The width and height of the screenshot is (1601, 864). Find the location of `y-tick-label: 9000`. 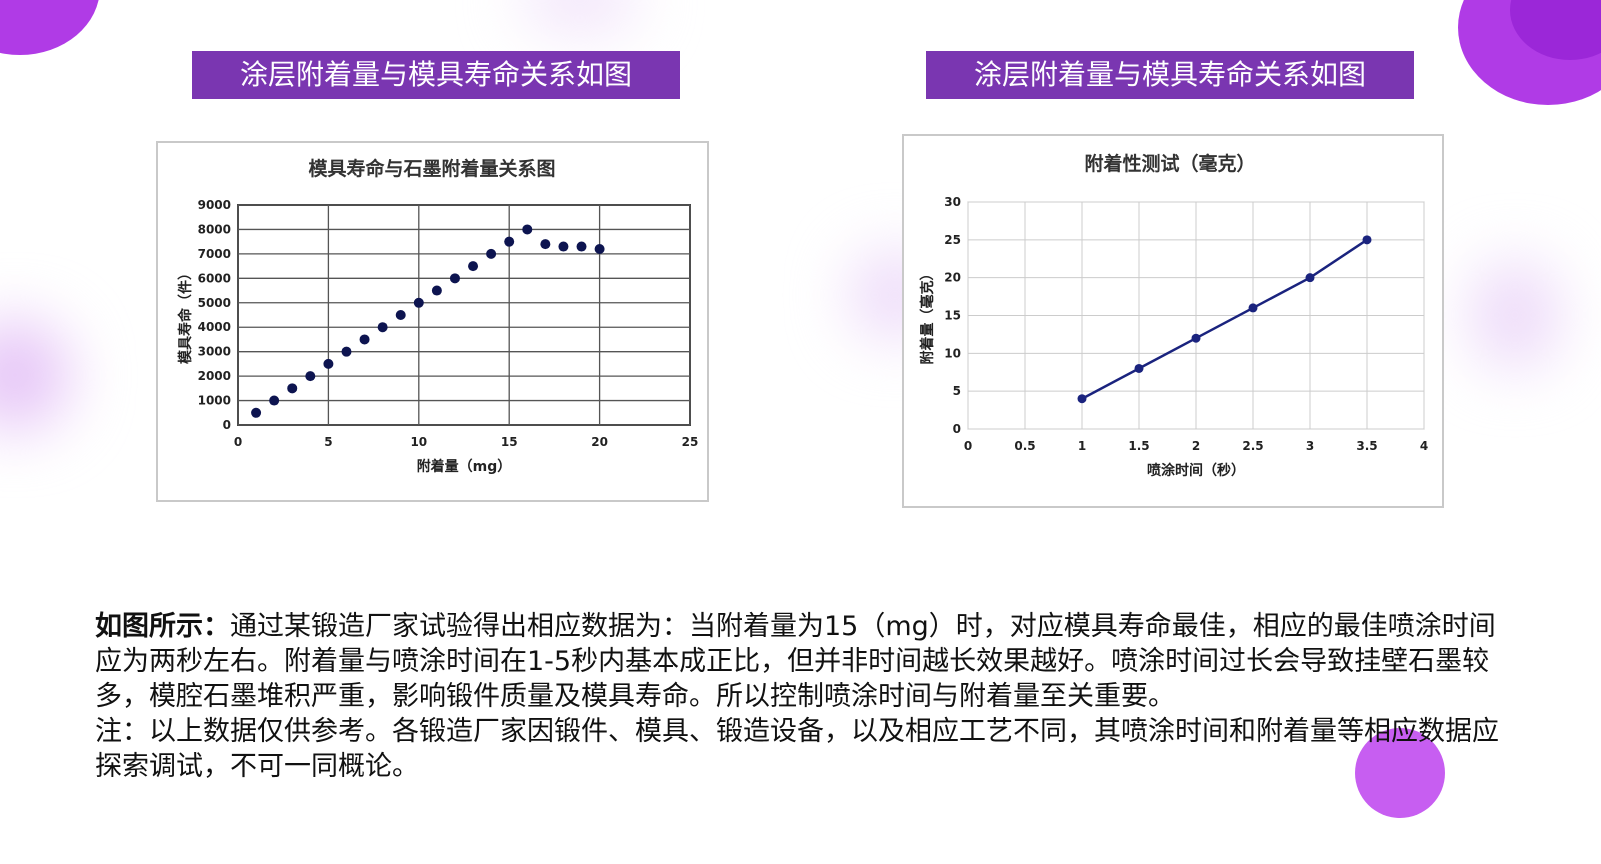

y-tick-label: 9000 is located at coordinates (214, 205).